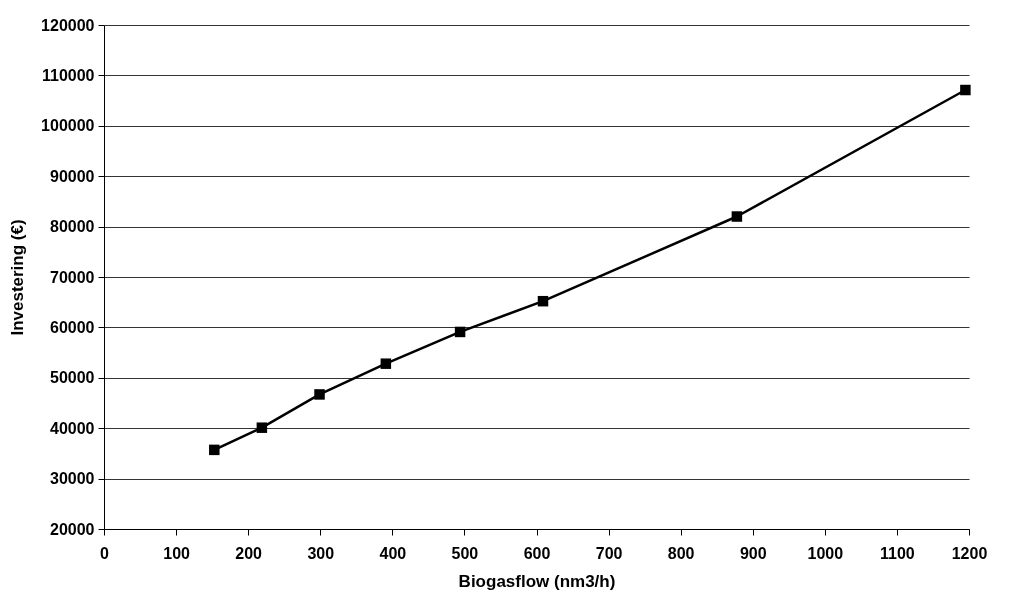 The image size is (1035, 608). What do you see at coordinates (465, 553) in the screenshot?
I see `x-tick-label: 500` at bounding box center [465, 553].